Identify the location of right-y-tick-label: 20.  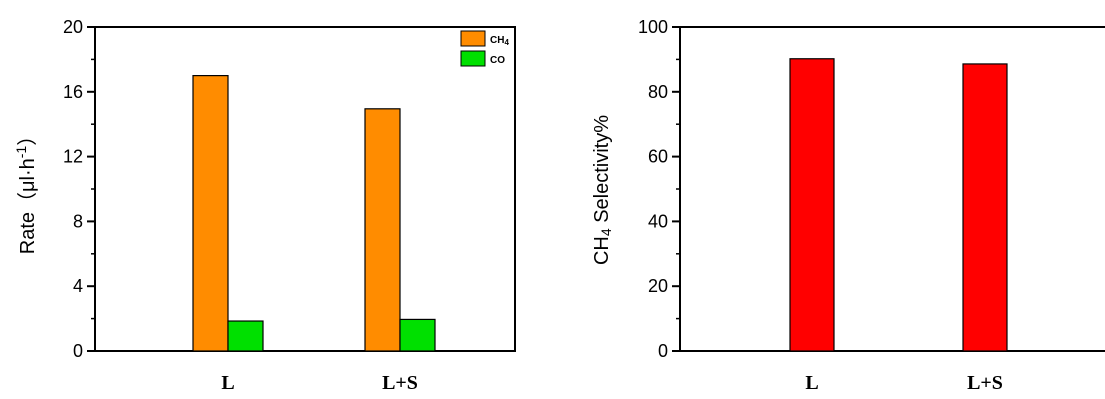
(658, 286).